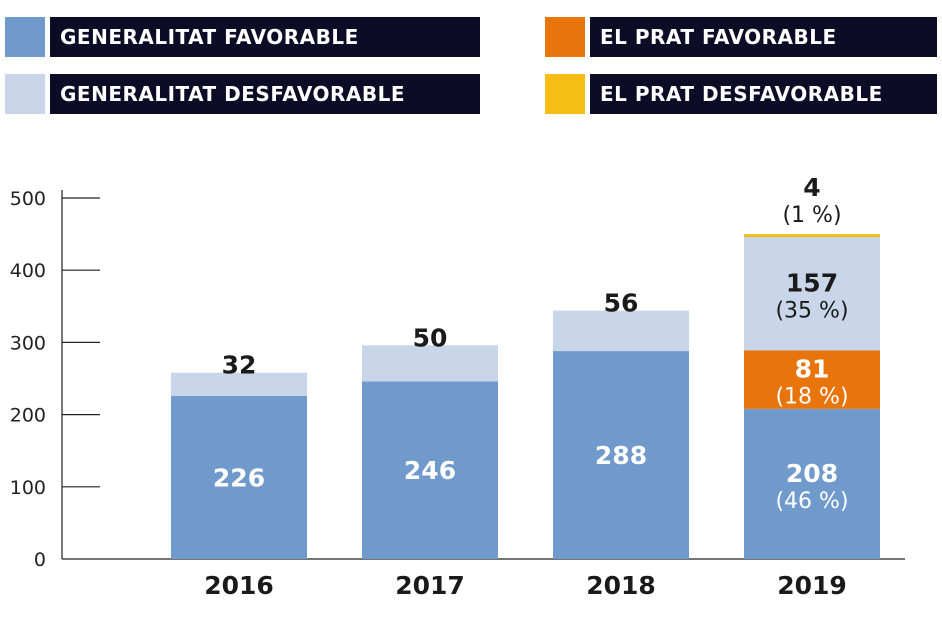 The height and width of the screenshot is (619, 942). I want to click on data-label-2017-0: 246, so click(430, 470).